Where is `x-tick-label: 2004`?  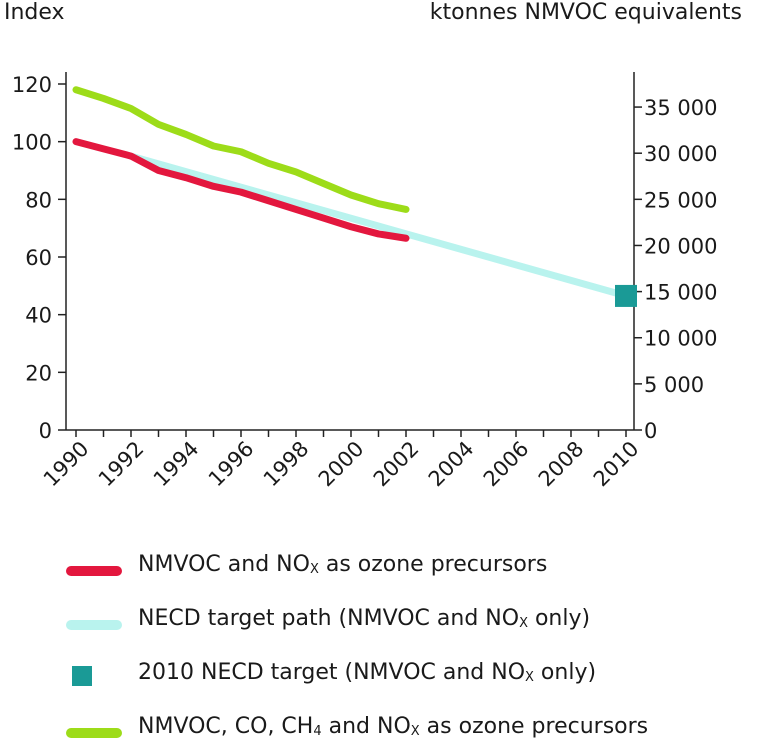 x-tick-label: 2004 is located at coordinates (451, 464).